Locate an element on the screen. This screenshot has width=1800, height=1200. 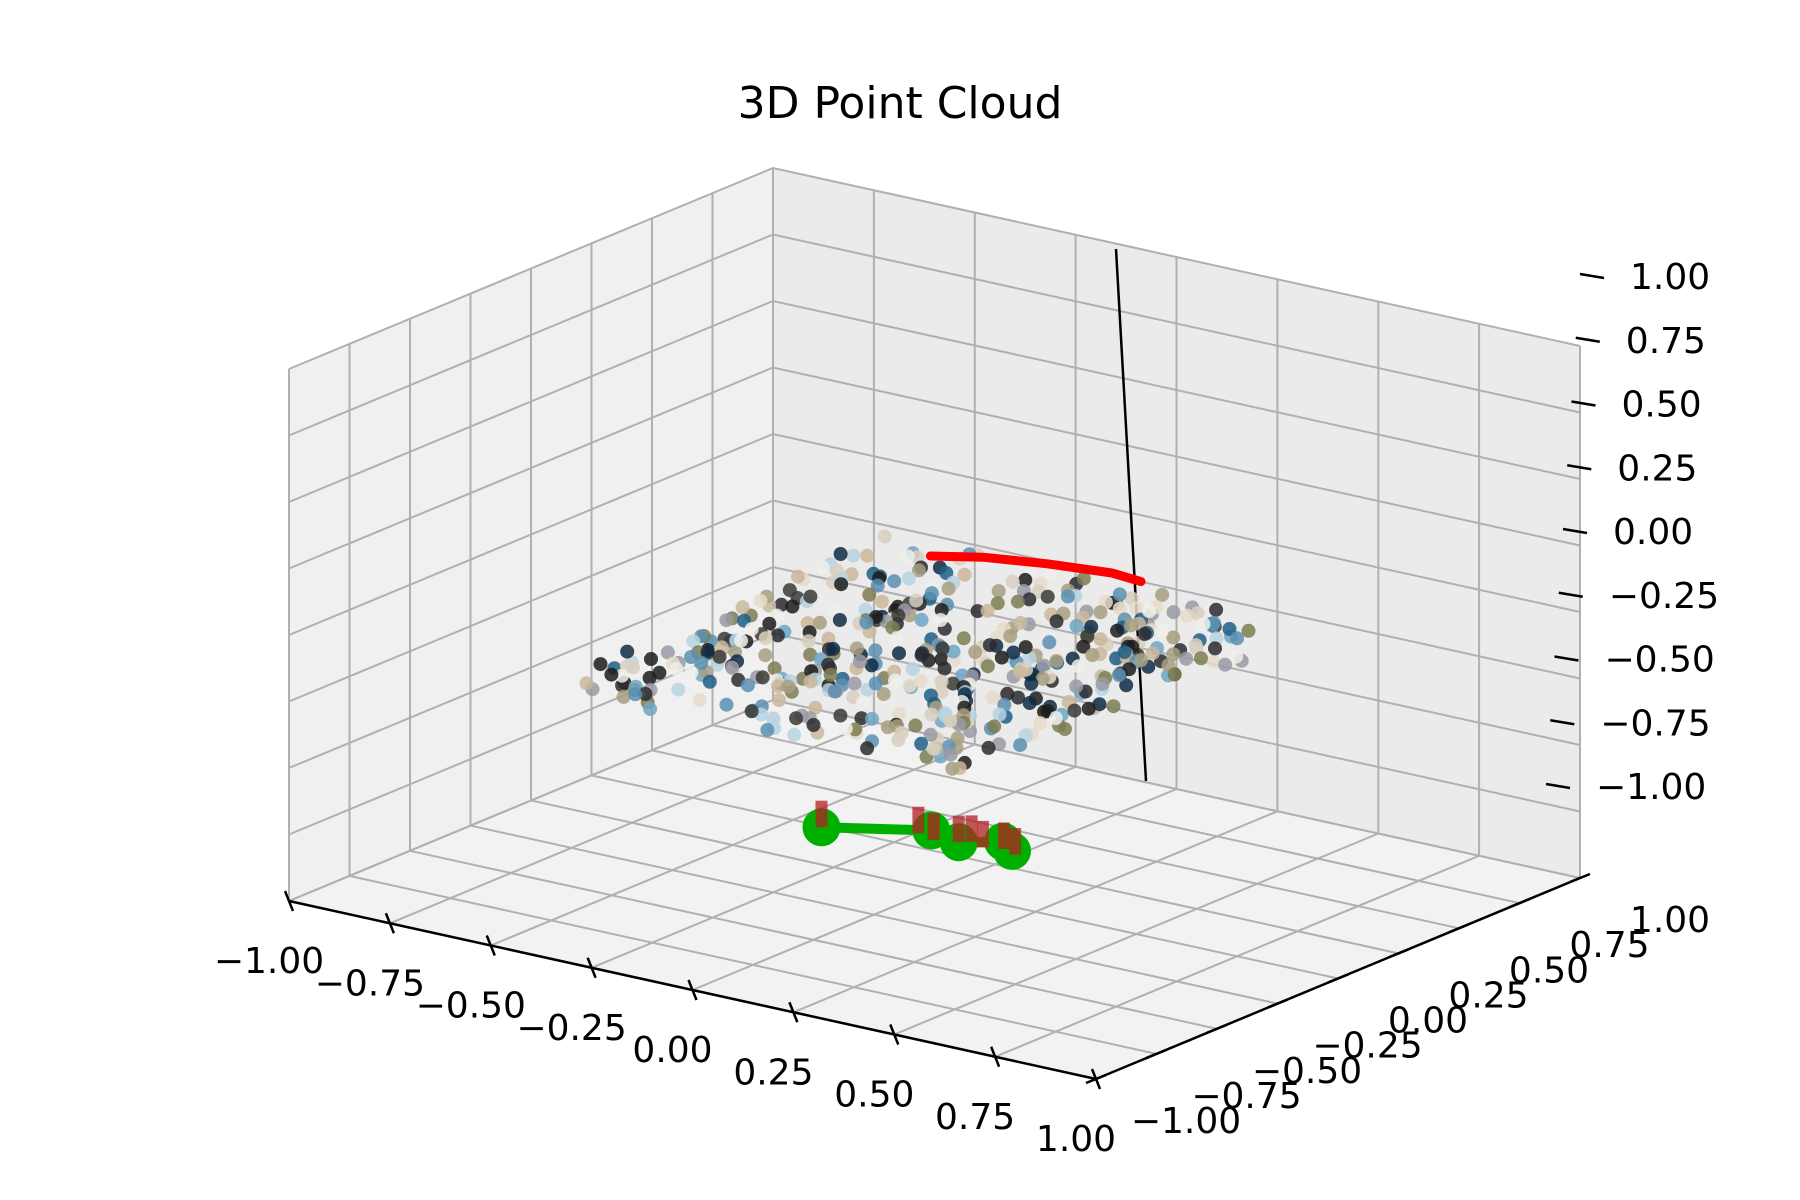
z-tick-label: −0.75 is located at coordinates (1655, 723).